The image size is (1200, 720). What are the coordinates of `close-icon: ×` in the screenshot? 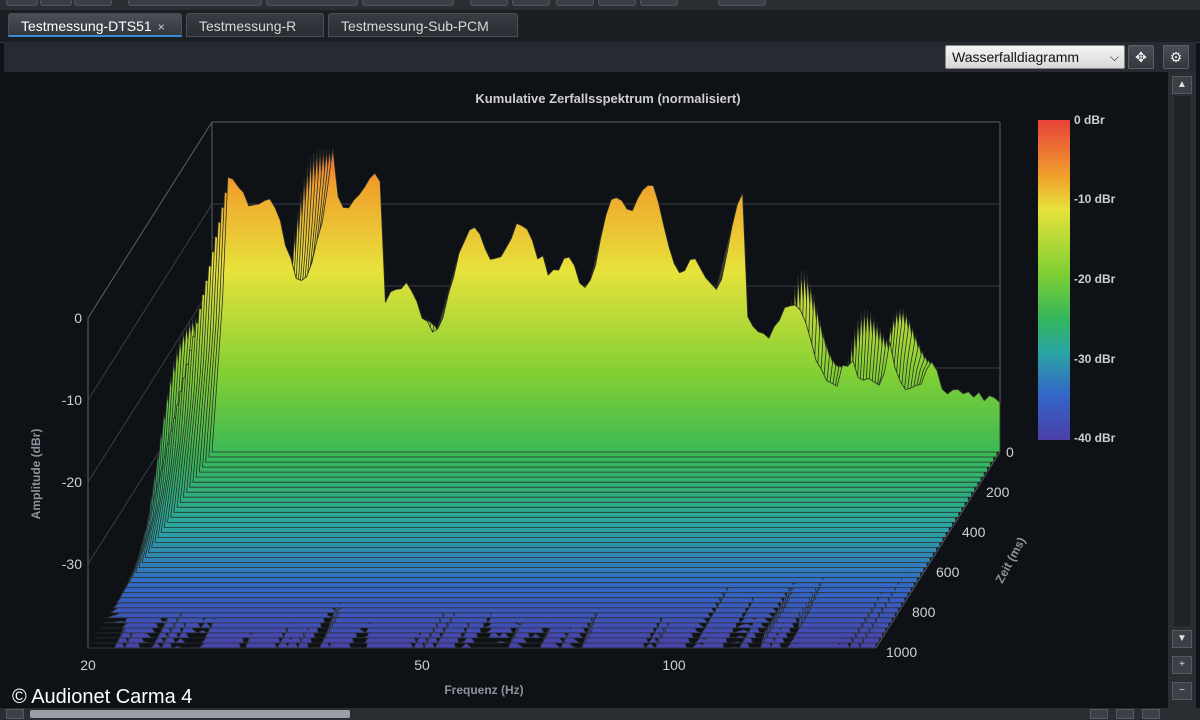 It's located at (161, 27).